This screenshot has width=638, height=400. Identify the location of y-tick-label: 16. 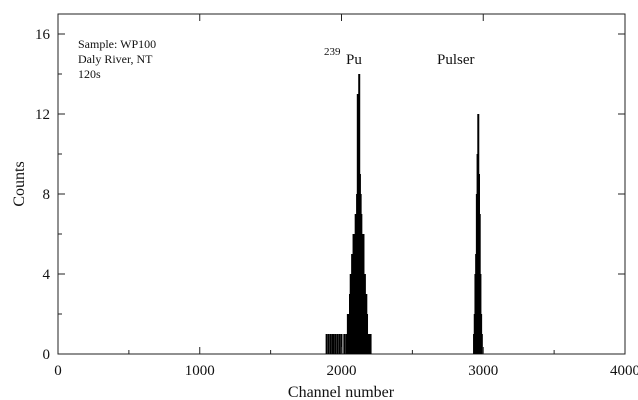
(43, 35).